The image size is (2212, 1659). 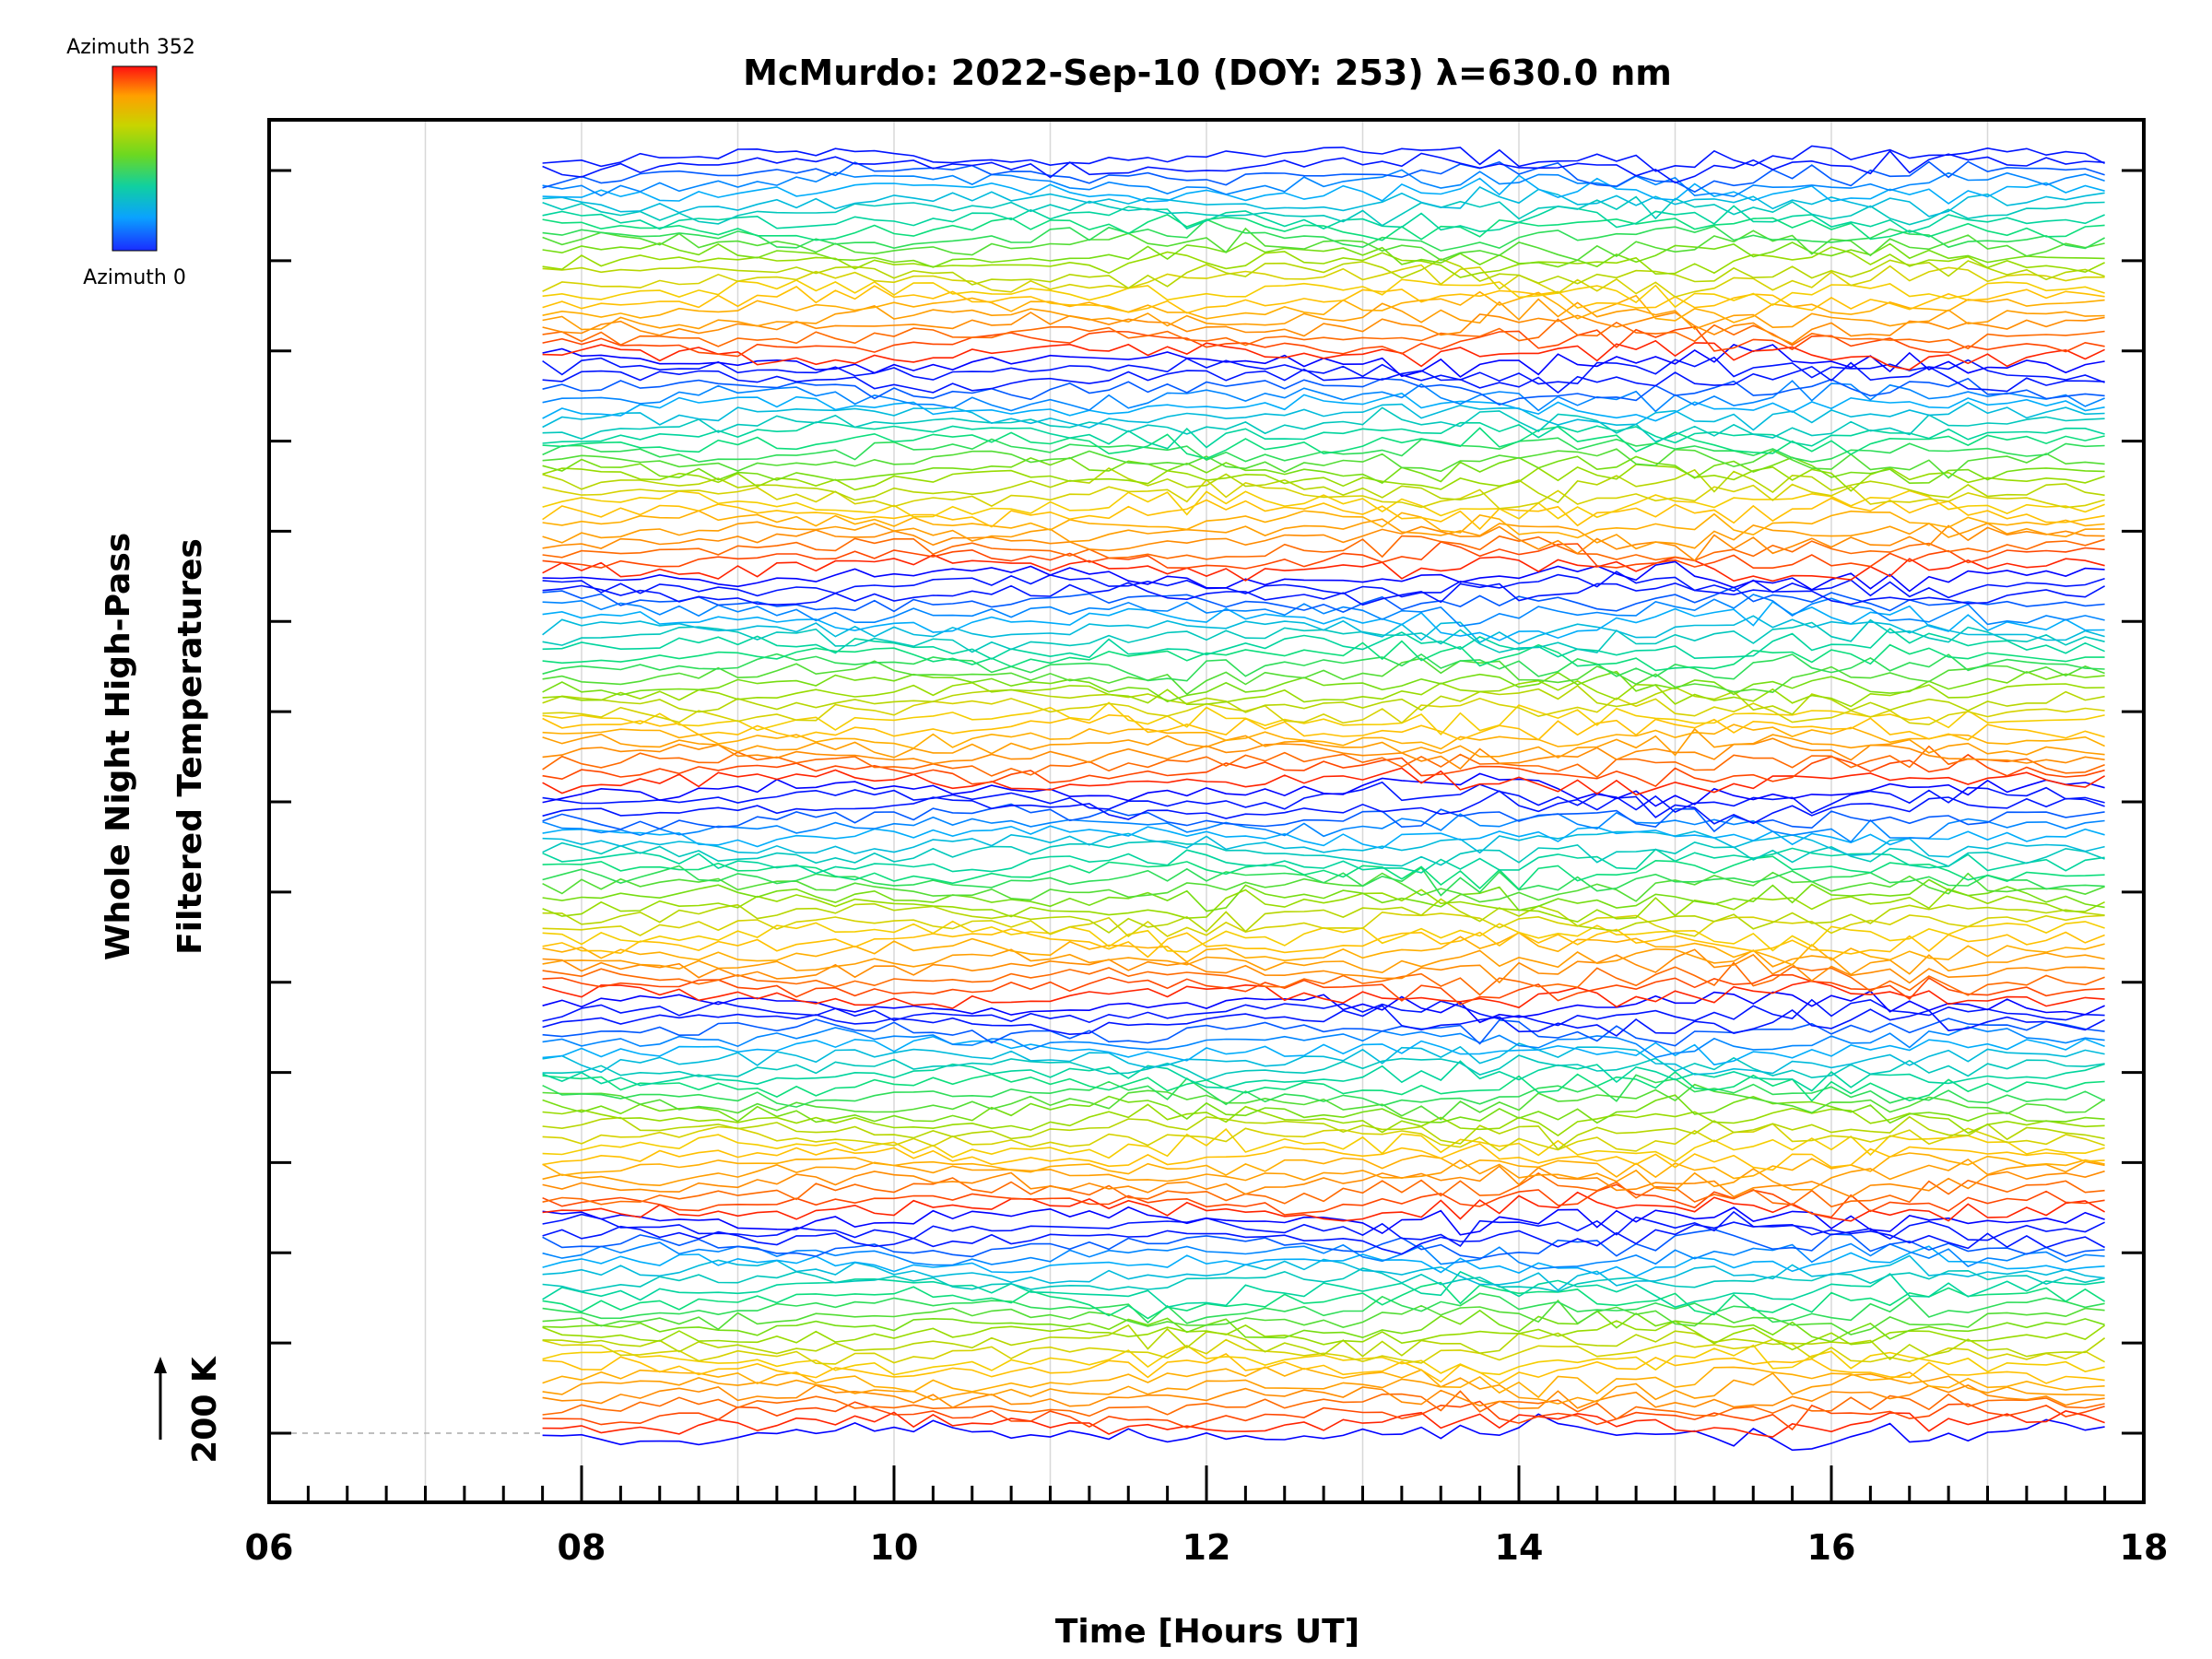 What do you see at coordinates (1519, 1547) in the screenshot?
I see `x-tick-label: 14` at bounding box center [1519, 1547].